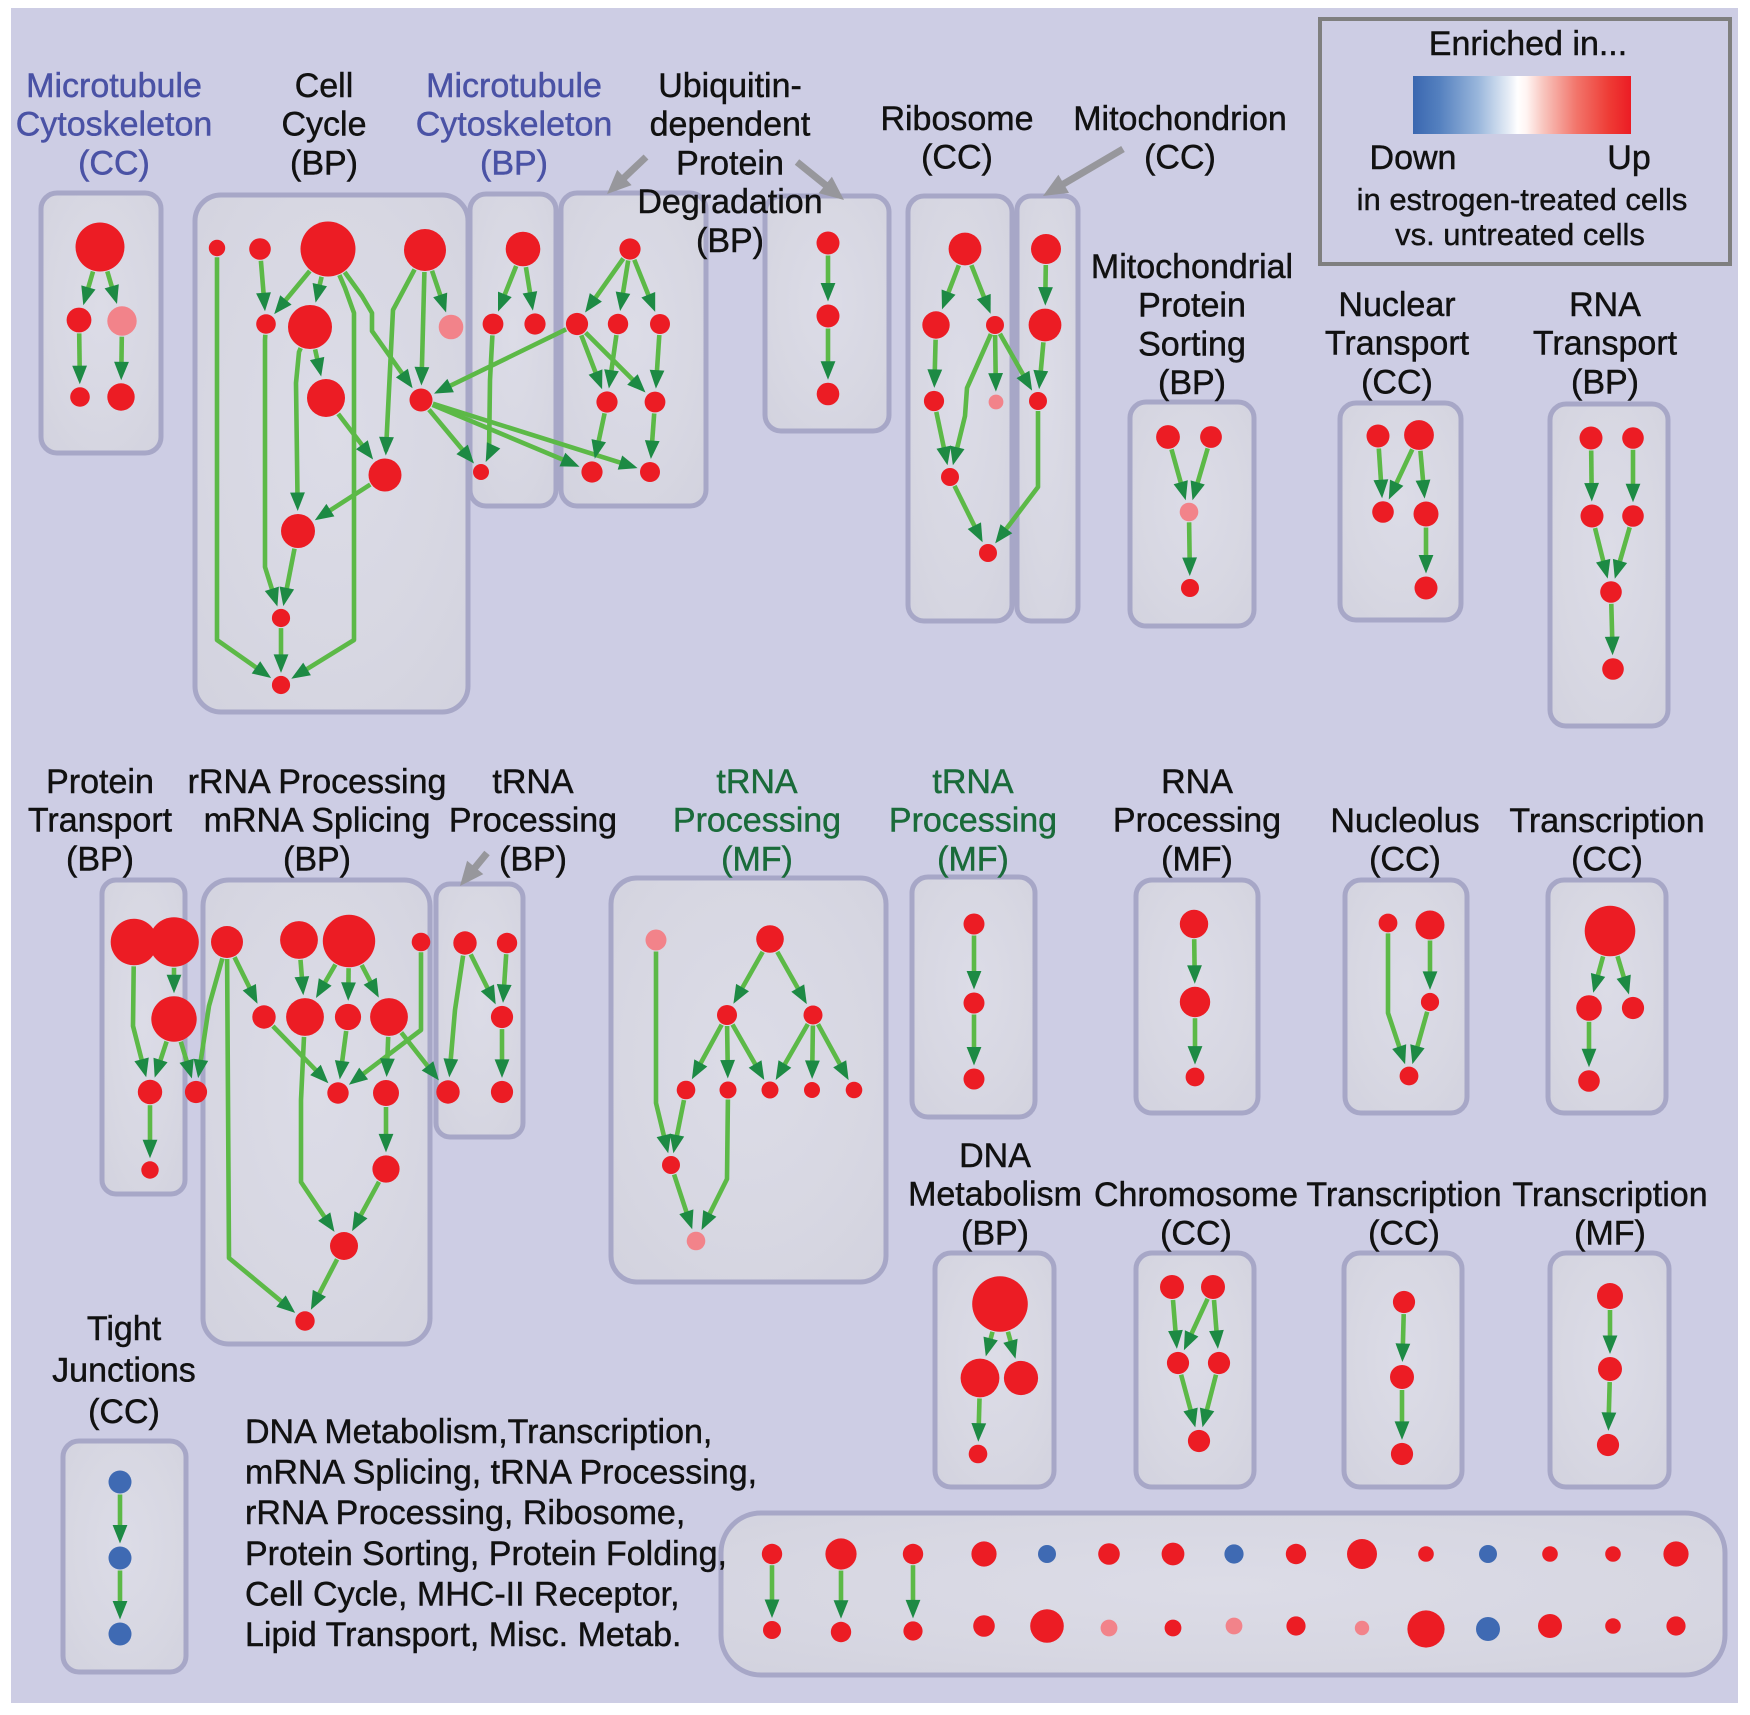 This screenshot has width=1750, height=1715. I want to click on svg-text: Junctions, so click(124, 1371).